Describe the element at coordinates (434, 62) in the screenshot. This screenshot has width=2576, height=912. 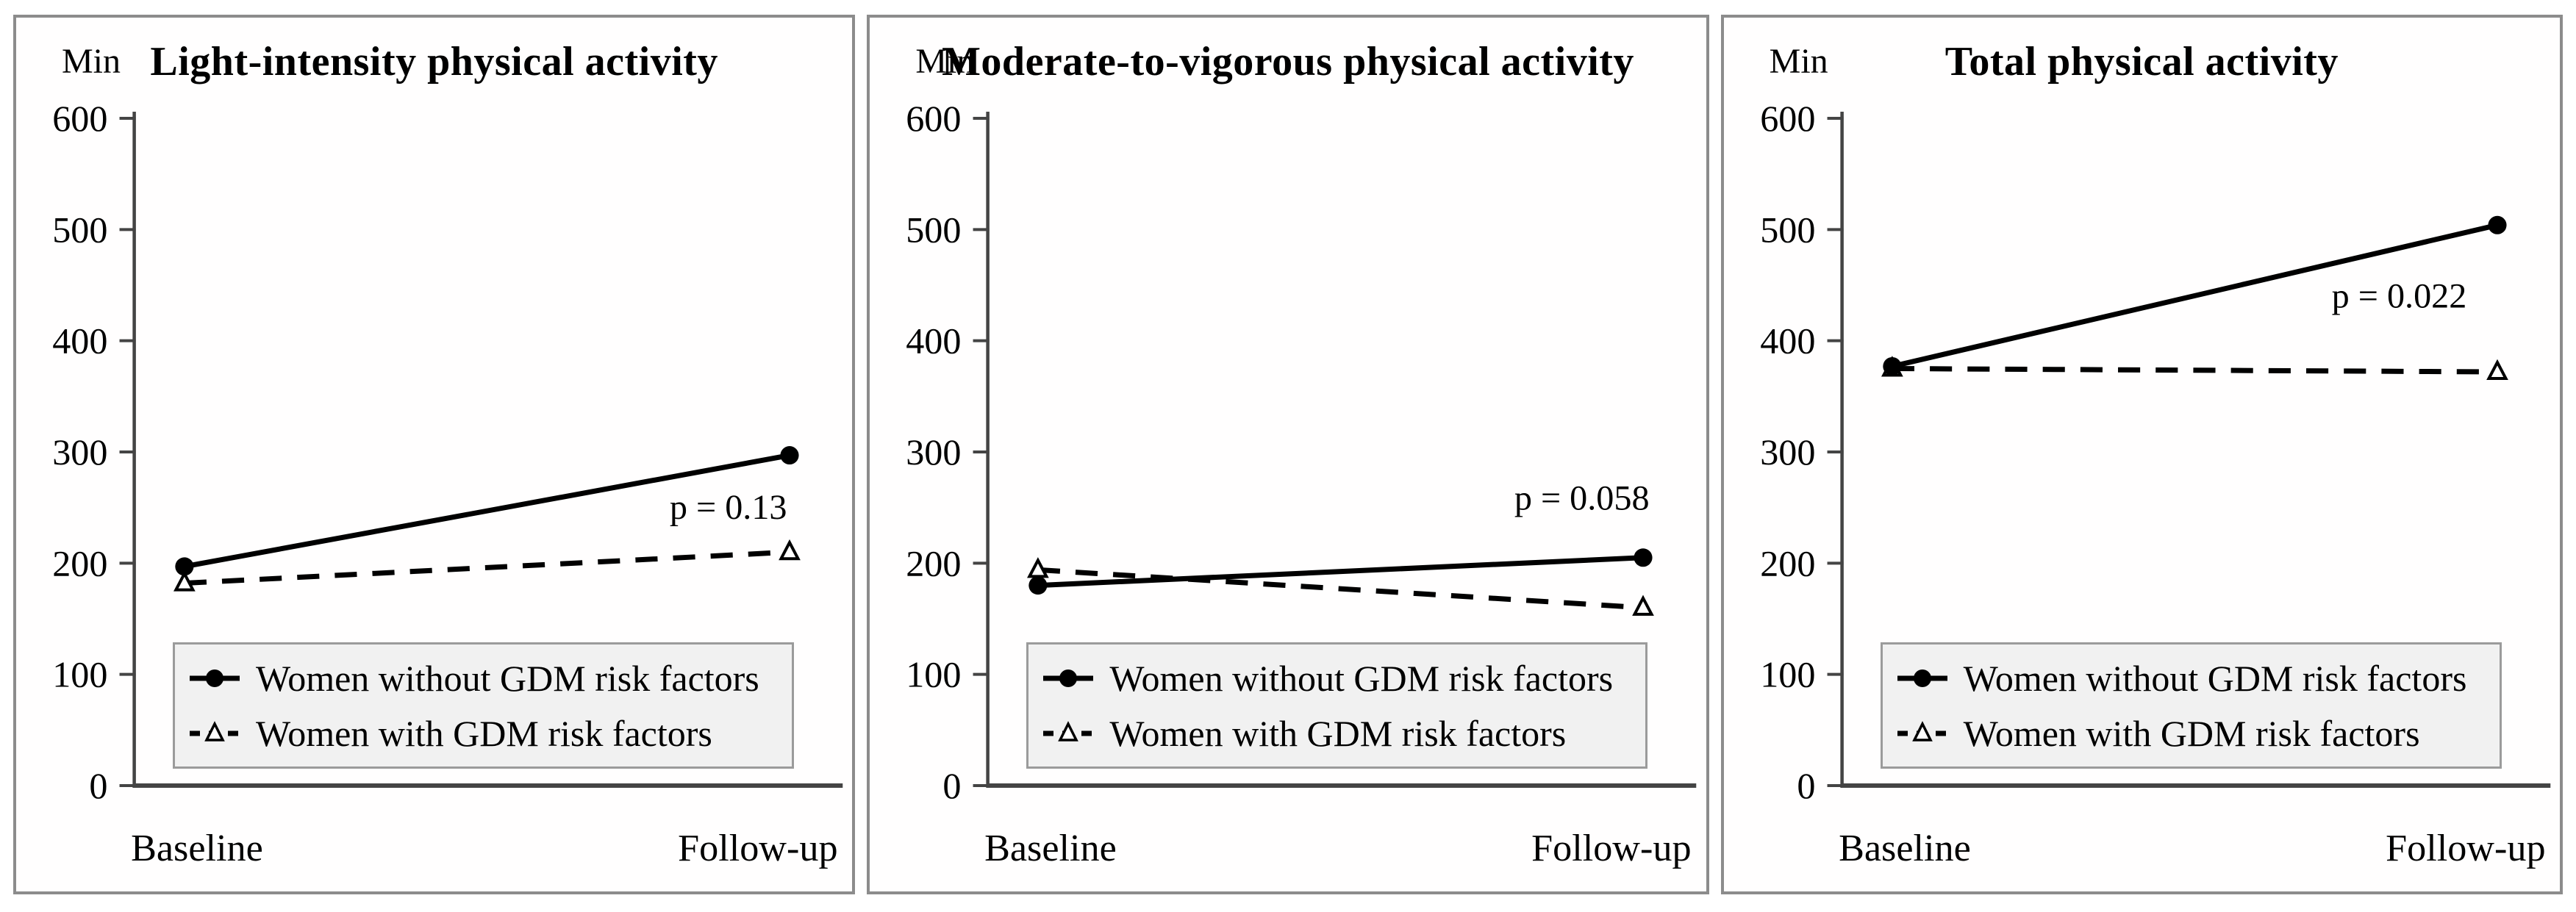
I see `panel-title: Light-intensity physical activity` at that location.